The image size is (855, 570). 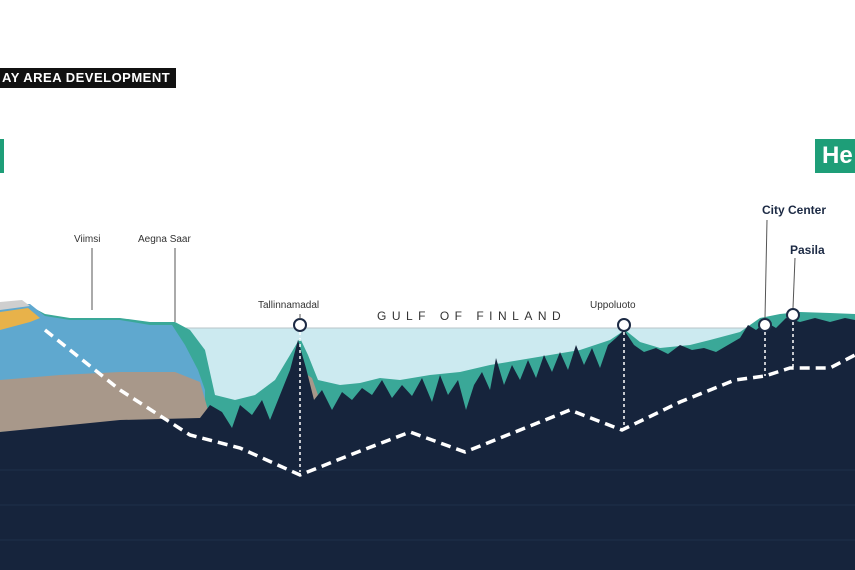 I want to click on page-title: AY AREA DEVELOPMENT, so click(x=88, y=78).